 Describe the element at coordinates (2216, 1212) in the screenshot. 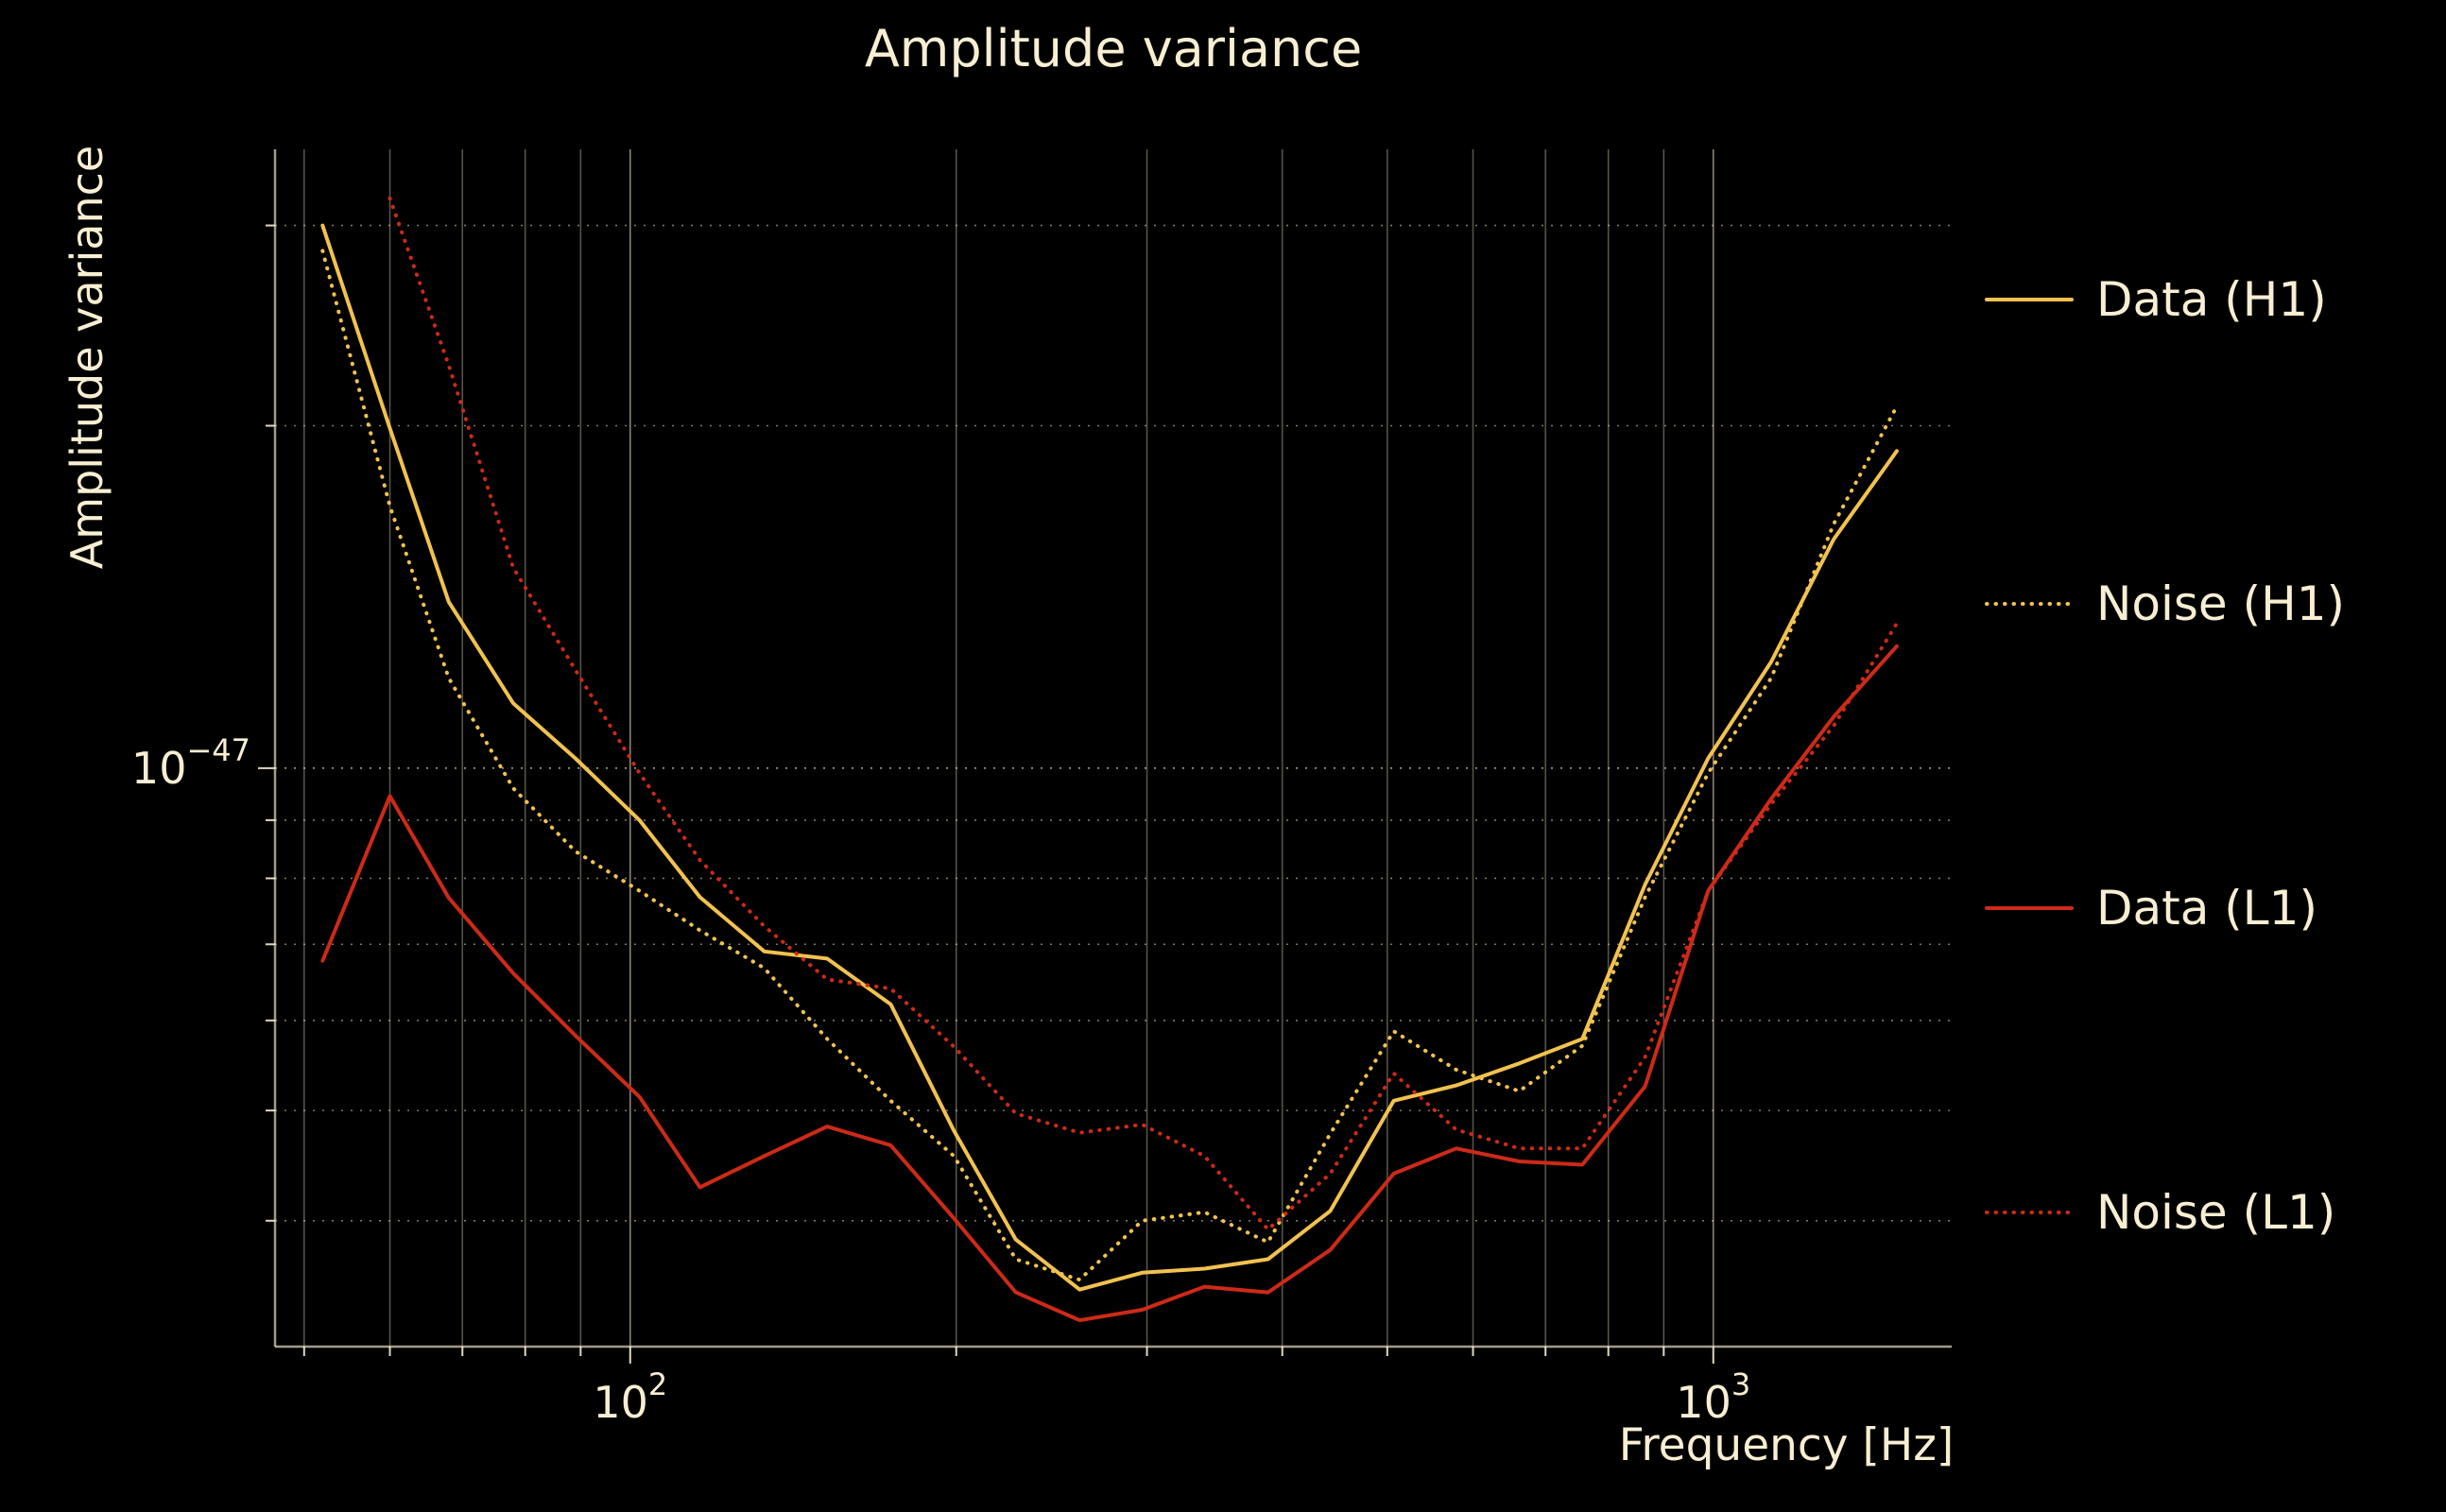

I see `legend-label: Noise (L1)` at that location.